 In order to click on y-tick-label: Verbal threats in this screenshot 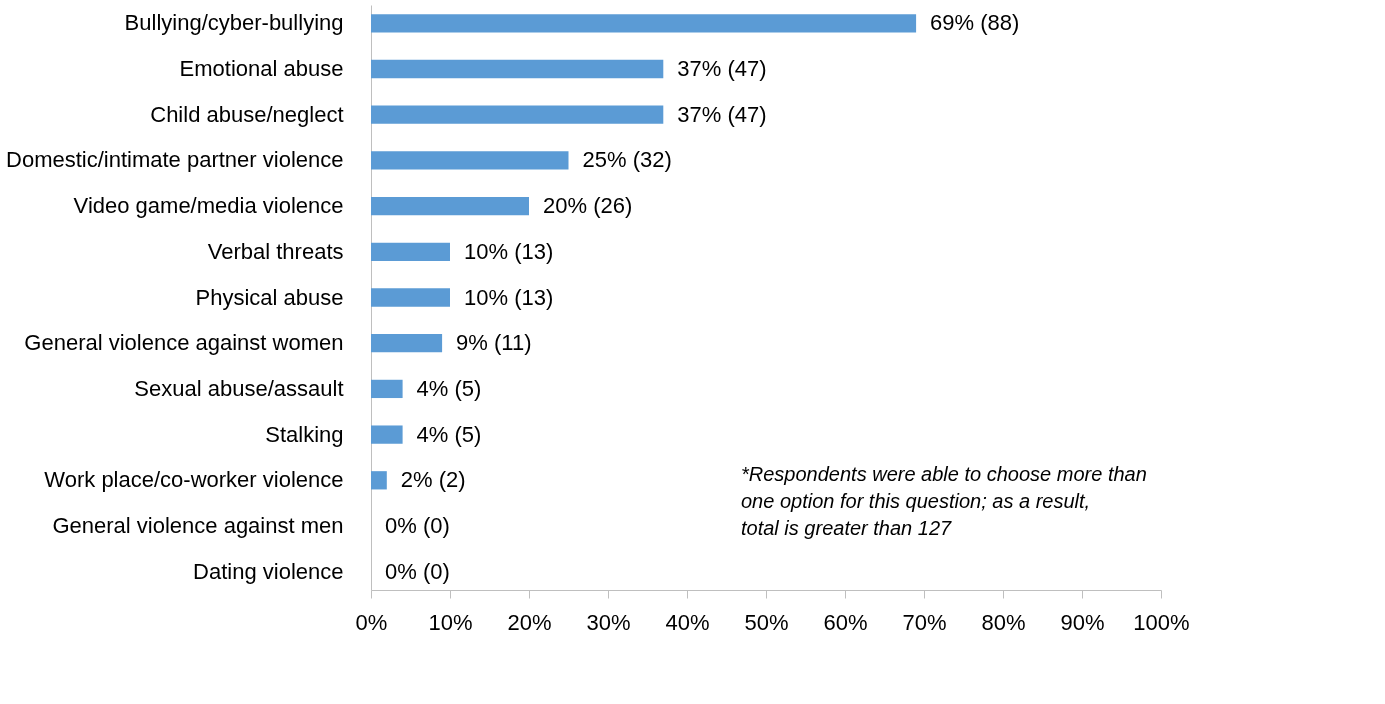, I will do `click(275, 251)`.